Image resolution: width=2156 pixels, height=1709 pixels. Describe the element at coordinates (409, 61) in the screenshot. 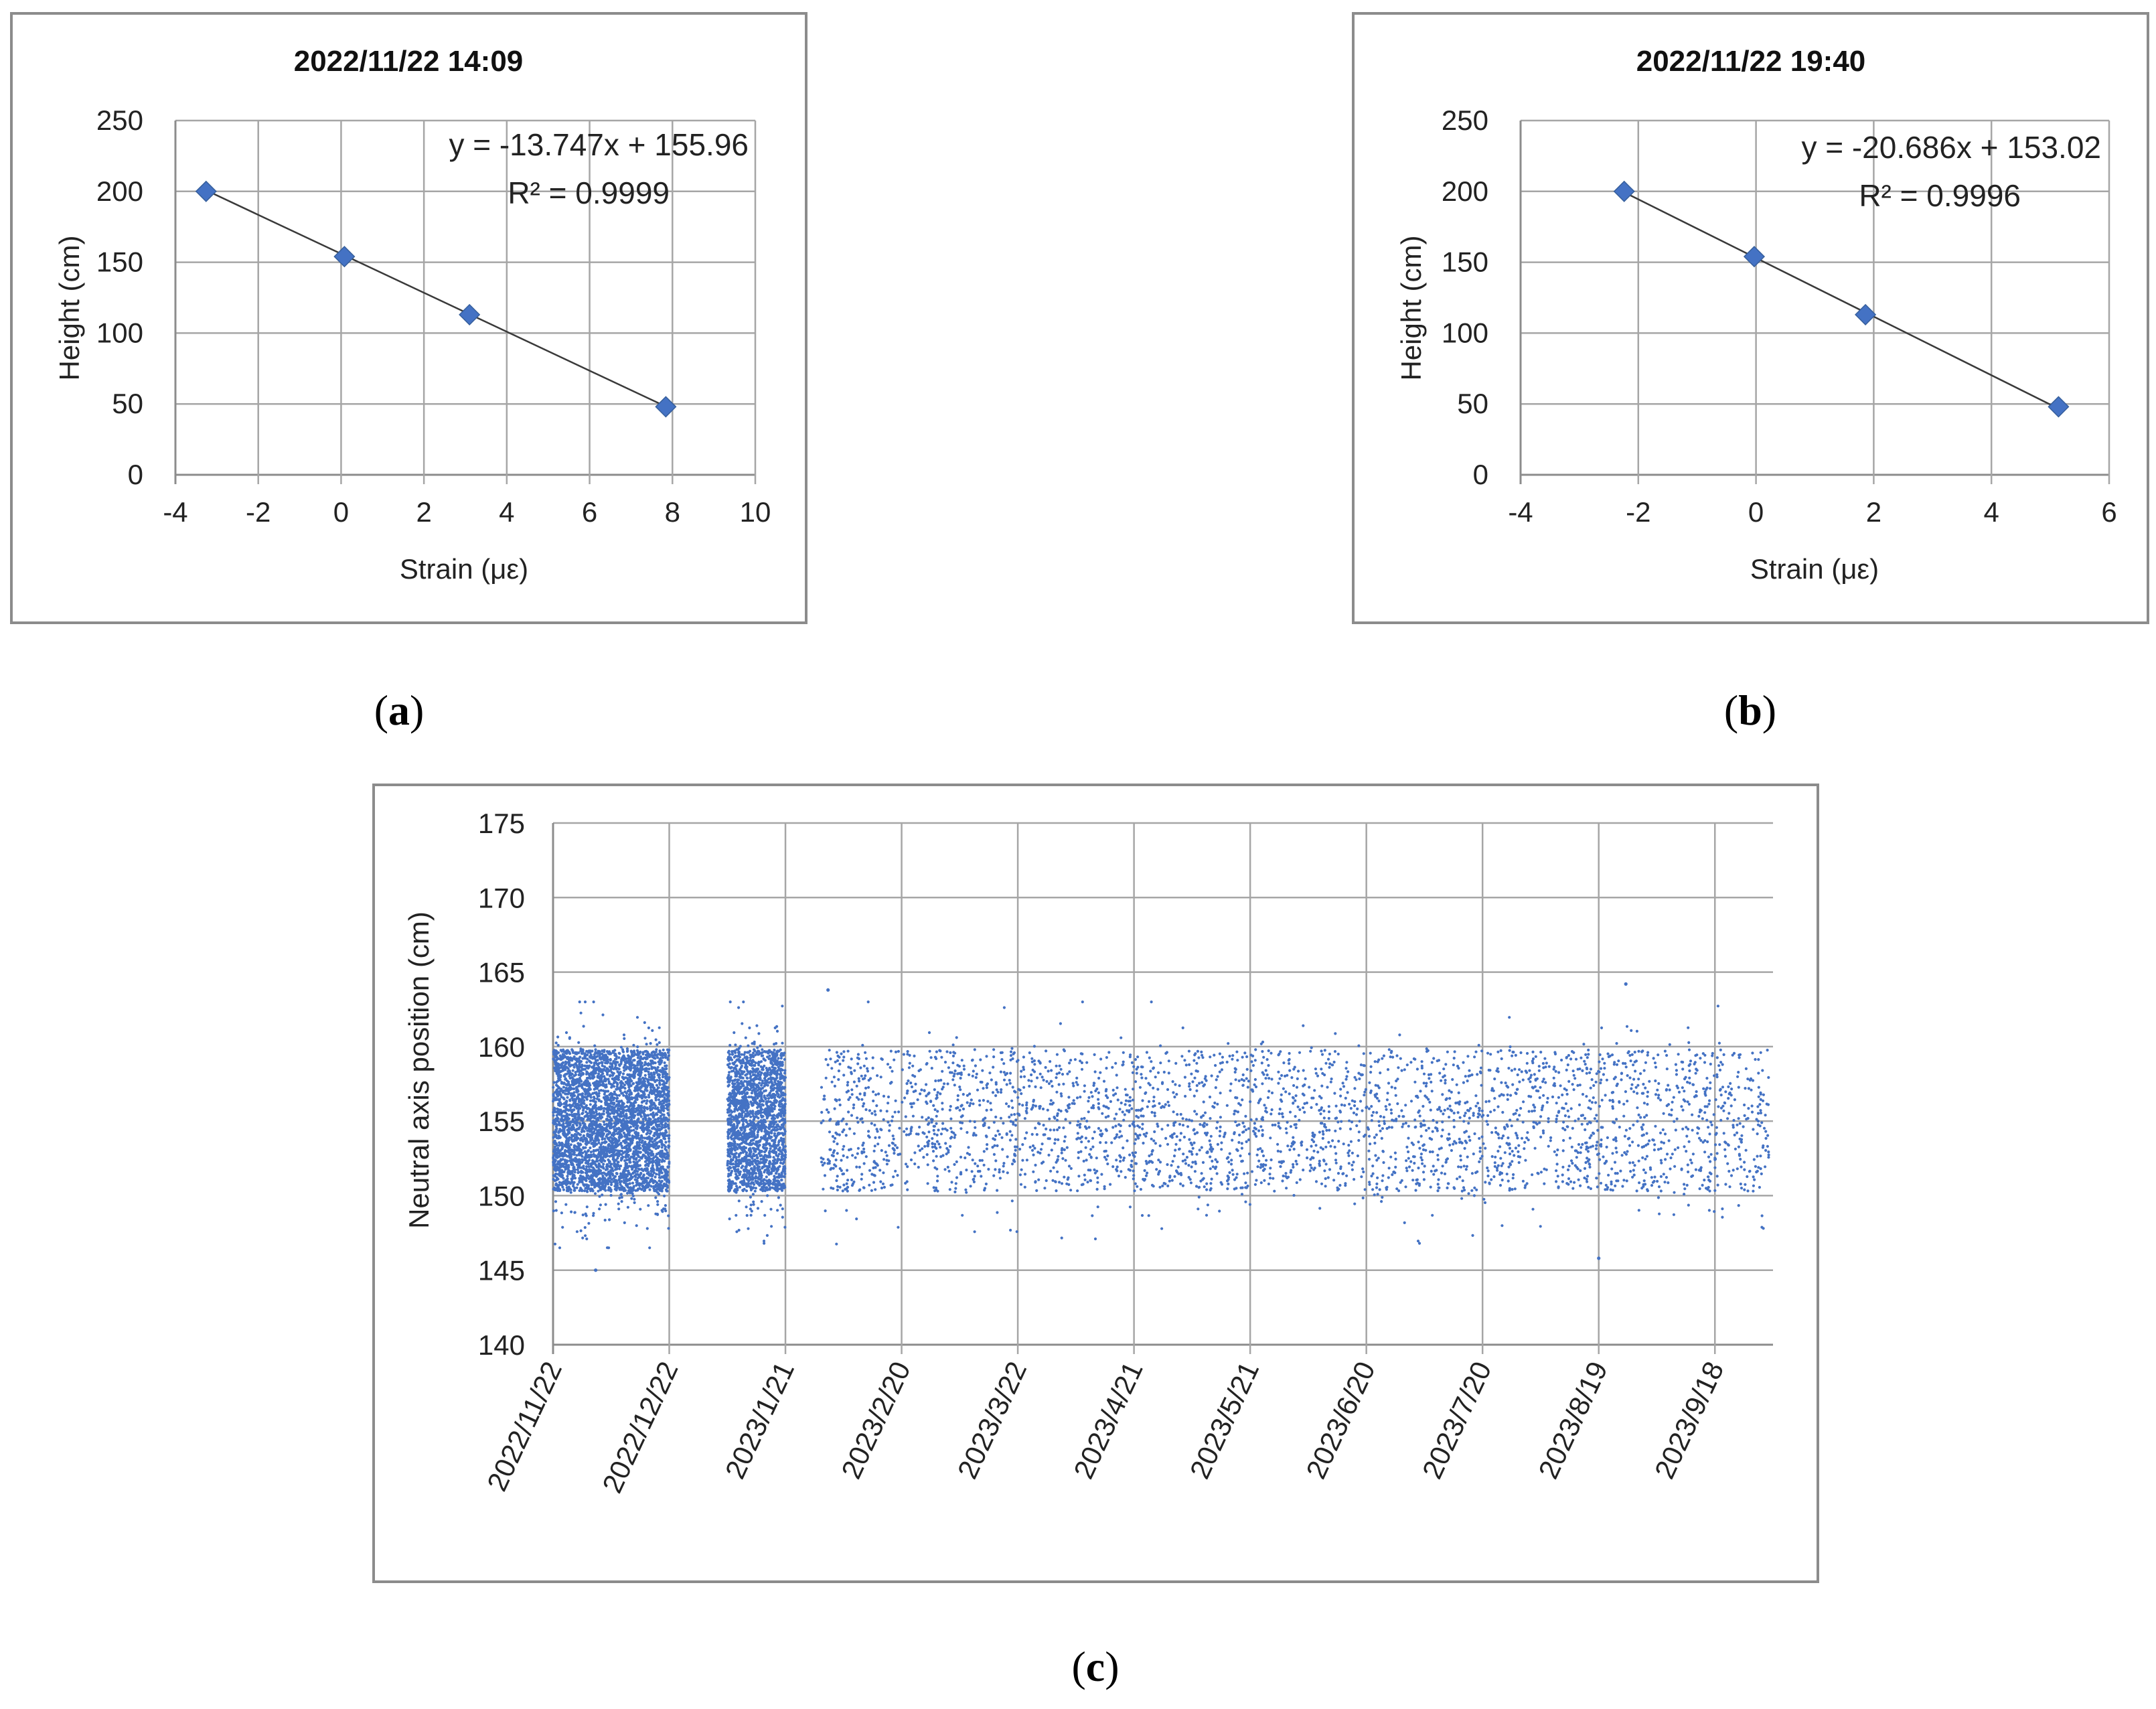

I see `chart-a-title: 2022/11/22 14:09` at that location.